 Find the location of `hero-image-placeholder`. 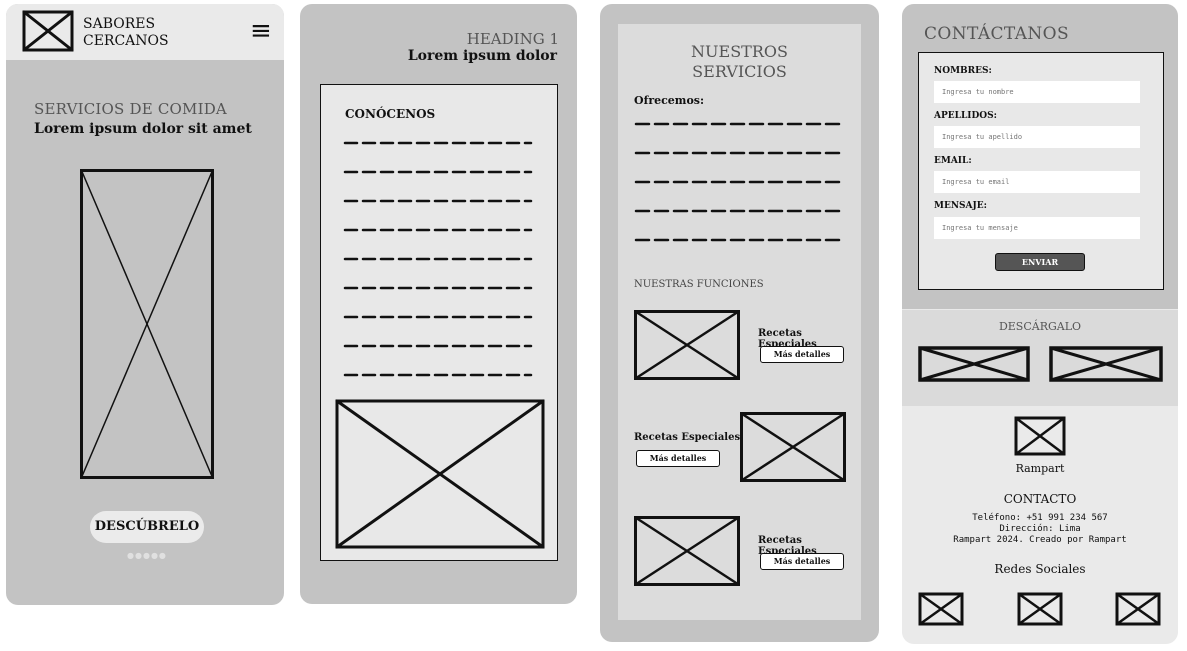

hero-image-placeholder is located at coordinates (147, 324).